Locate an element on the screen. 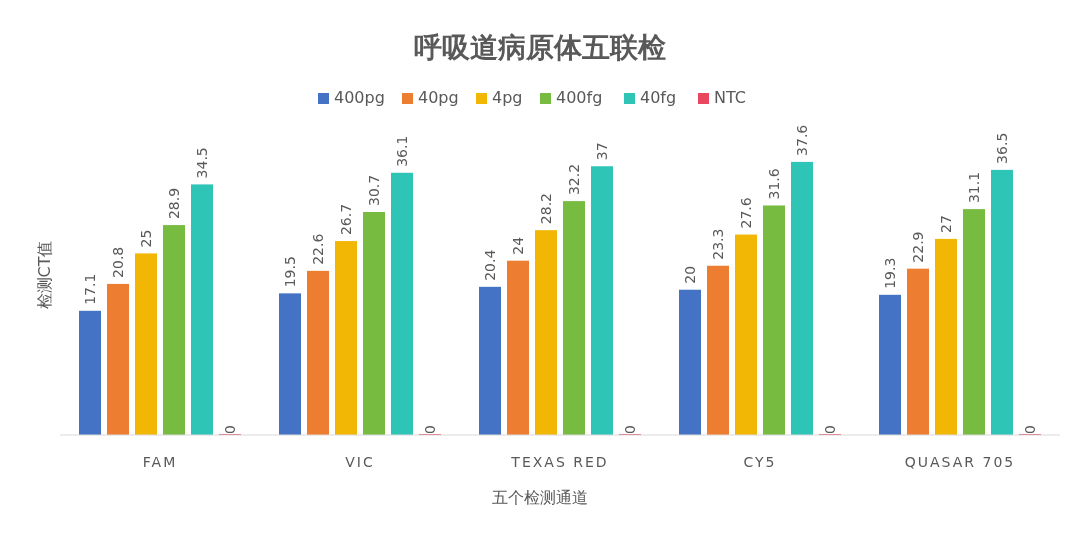  data-label: 30.7 is located at coordinates (374, 190).